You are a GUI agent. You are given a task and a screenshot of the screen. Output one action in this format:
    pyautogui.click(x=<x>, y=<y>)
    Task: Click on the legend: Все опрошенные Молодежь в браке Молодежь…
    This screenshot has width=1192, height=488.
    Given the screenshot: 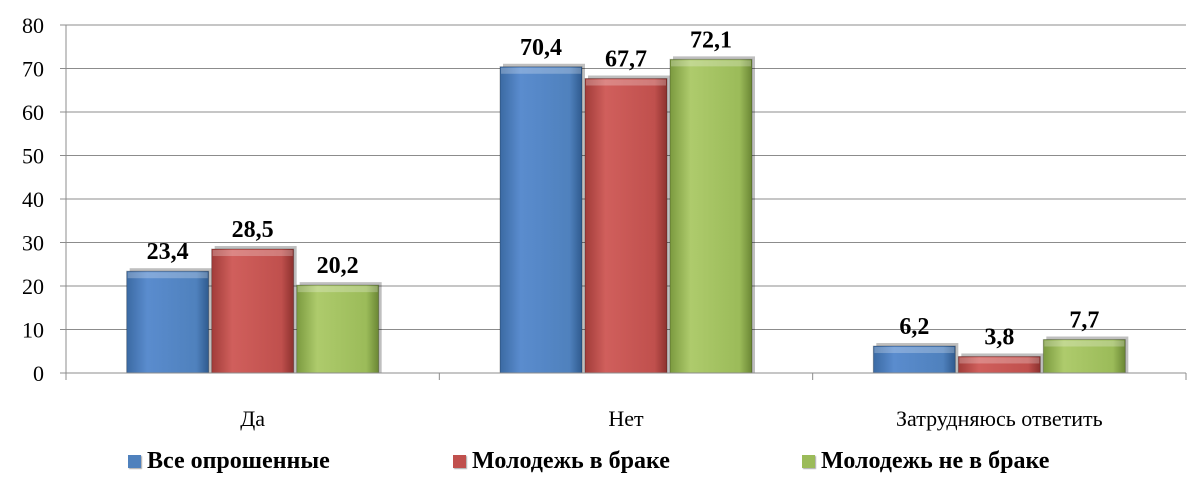 What is the action you would take?
    pyautogui.click(x=596, y=468)
    